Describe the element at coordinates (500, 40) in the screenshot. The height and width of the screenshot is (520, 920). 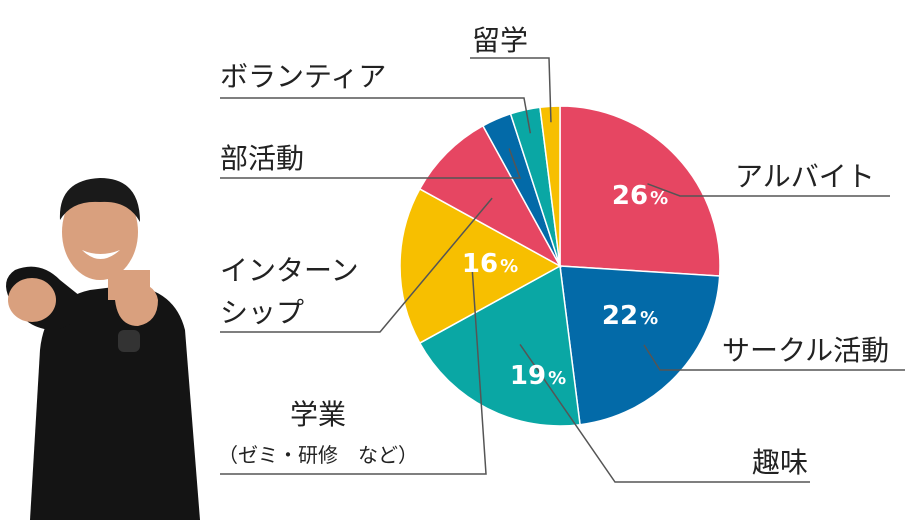
I see `slice-label: 留学` at that location.